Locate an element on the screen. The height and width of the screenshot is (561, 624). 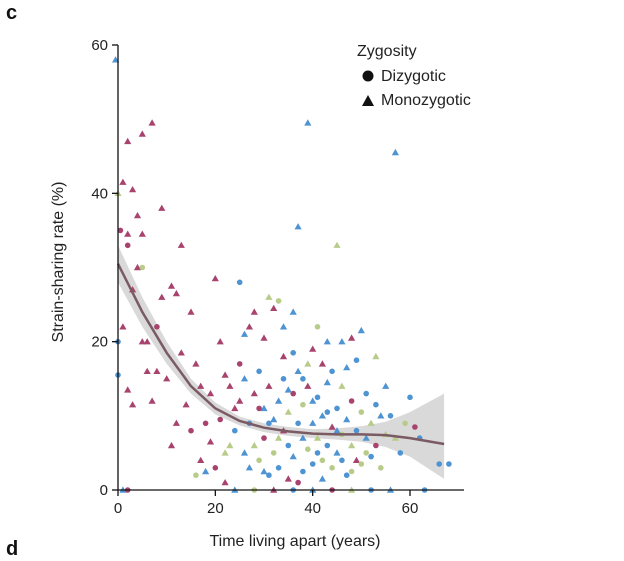
legend: Zygosity Dizygotic Monozygotic is located at coordinates (414, 76).